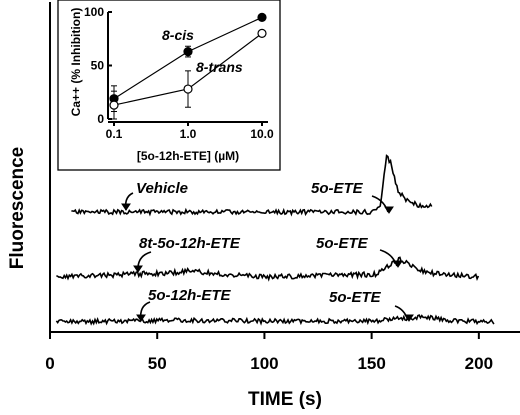 Image resolution: width=520 pixels, height=415 pixels. Describe the element at coordinates (190, 243) in the screenshot. I see `annotation-label: 8t-5o-12h-ETE` at that location.